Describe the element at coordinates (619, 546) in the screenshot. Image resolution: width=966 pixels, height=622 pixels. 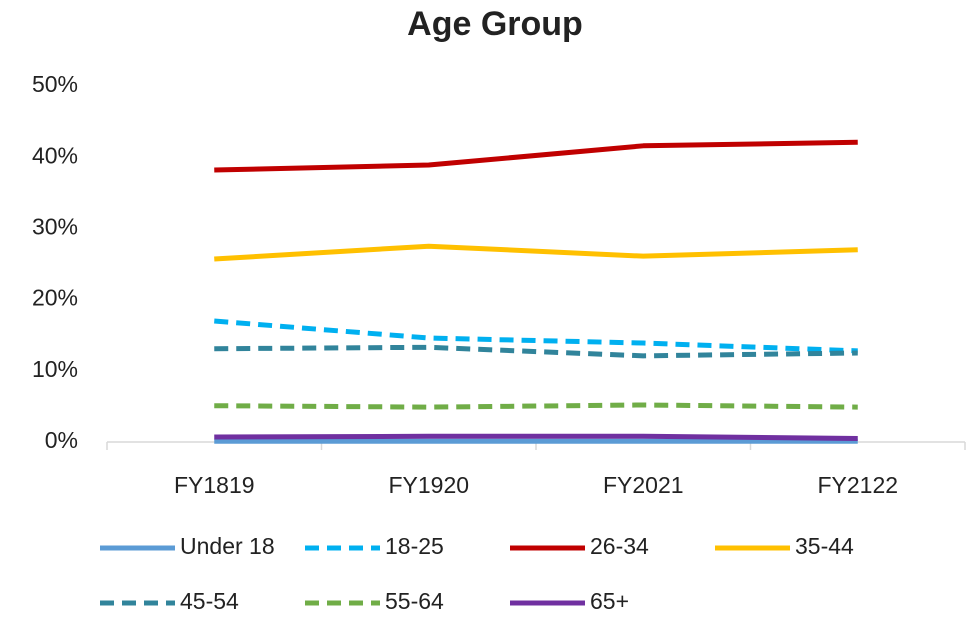
I see `legend-label: 26-34` at that location.